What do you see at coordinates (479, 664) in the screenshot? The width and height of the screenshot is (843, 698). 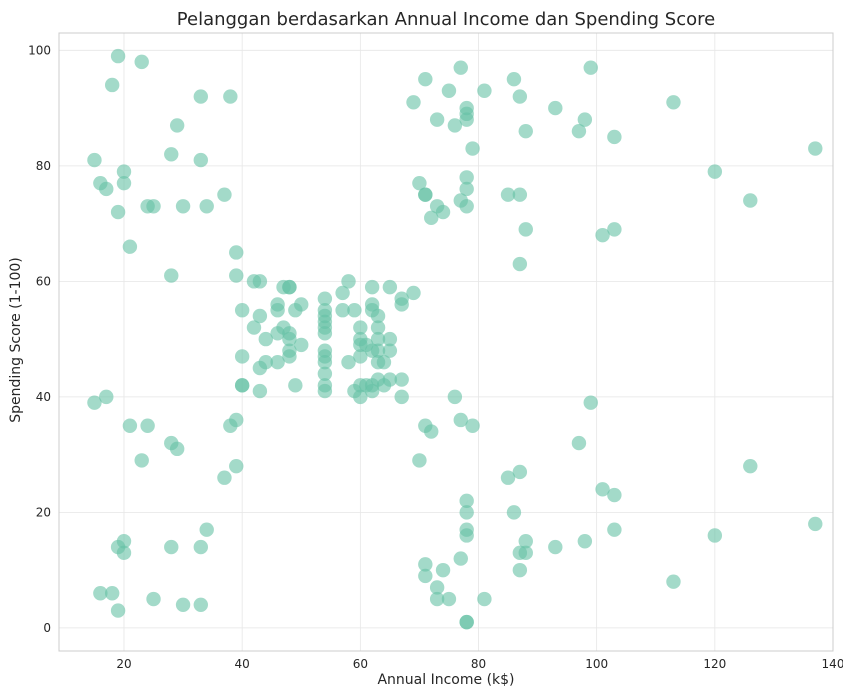 I see `x-tick-labels: 20 40 60 80 100 120 140` at bounding box center [479, 664].